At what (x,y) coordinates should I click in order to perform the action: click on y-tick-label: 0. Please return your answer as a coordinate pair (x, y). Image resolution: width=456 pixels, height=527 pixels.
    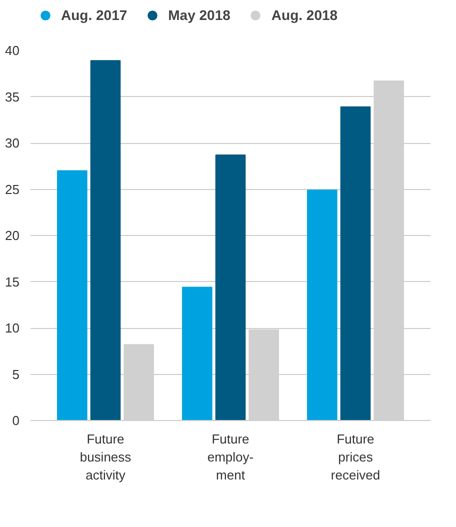
    Looking at the image, I should click on (16, 420).